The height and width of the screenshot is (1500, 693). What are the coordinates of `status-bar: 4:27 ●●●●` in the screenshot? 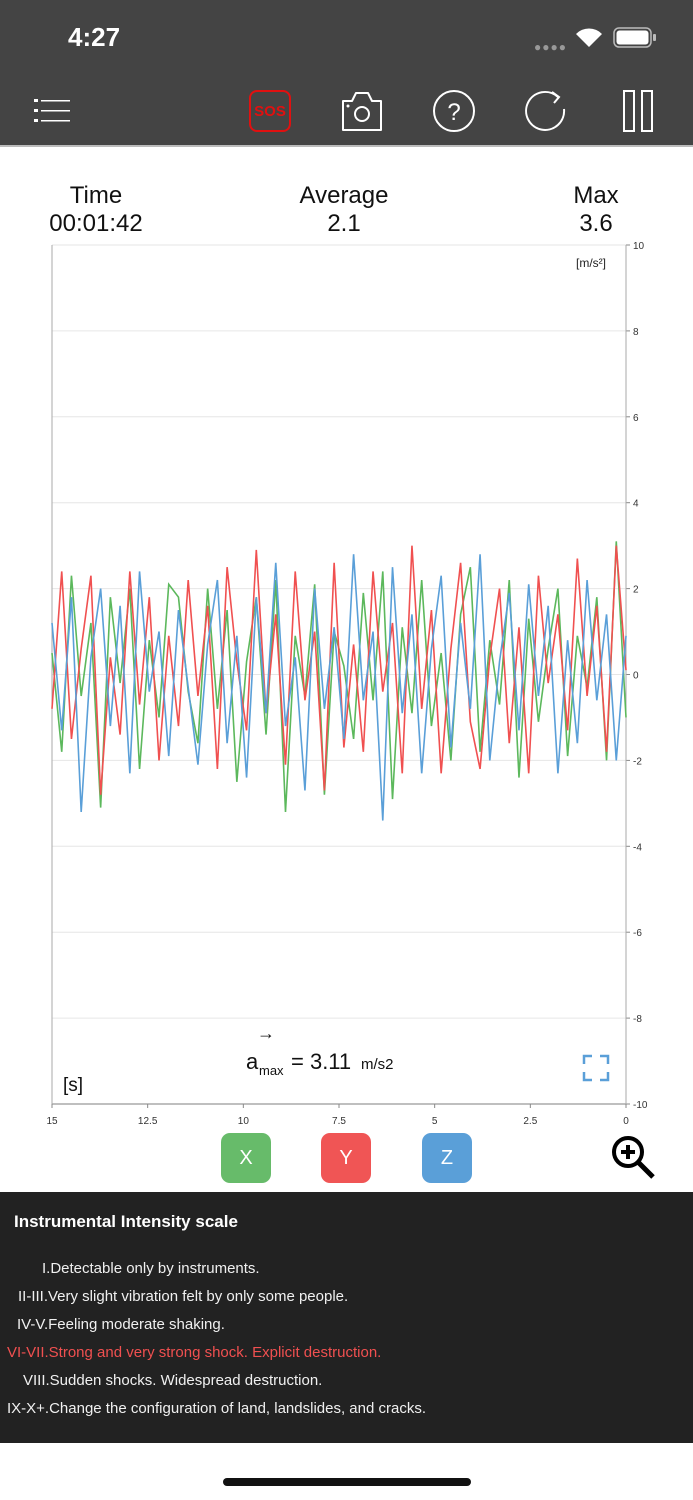 It's located at (346, 37).